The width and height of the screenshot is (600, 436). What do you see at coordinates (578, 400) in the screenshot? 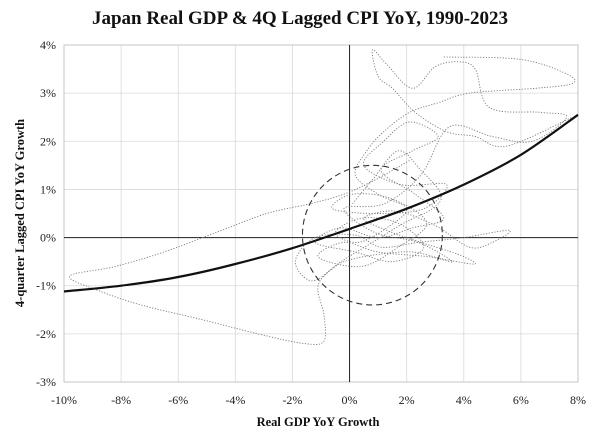
I see `x-tick-label: 8%` at bounding box center [578, 400].